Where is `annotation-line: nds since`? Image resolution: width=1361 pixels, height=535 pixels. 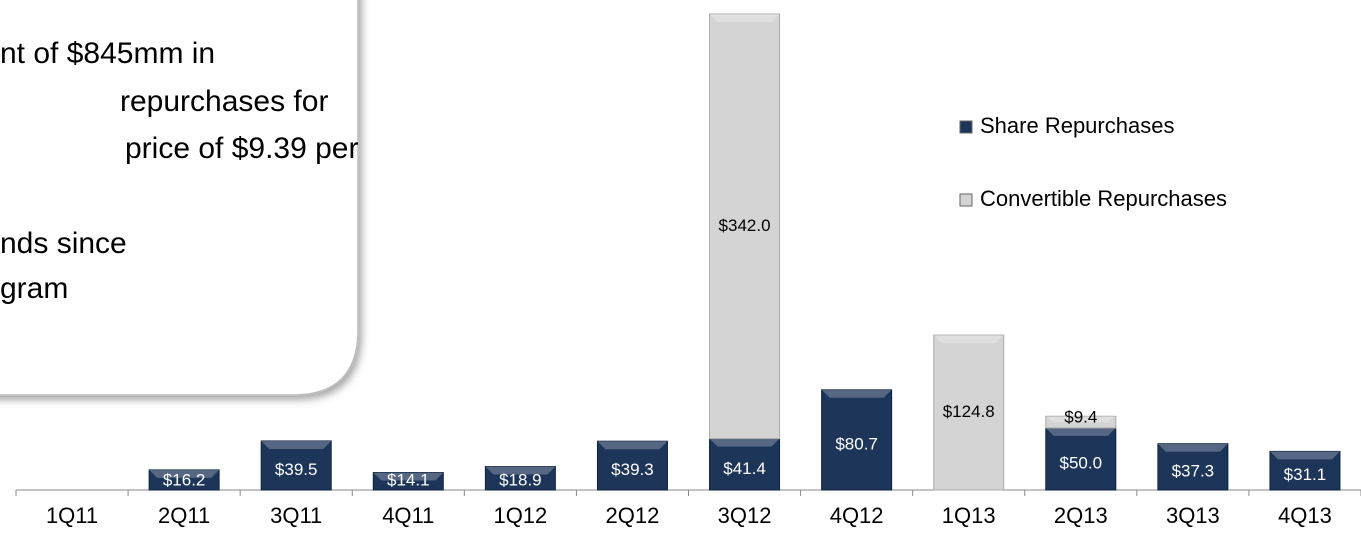 annotation-line: nds since is located at coordinates (63, 243).